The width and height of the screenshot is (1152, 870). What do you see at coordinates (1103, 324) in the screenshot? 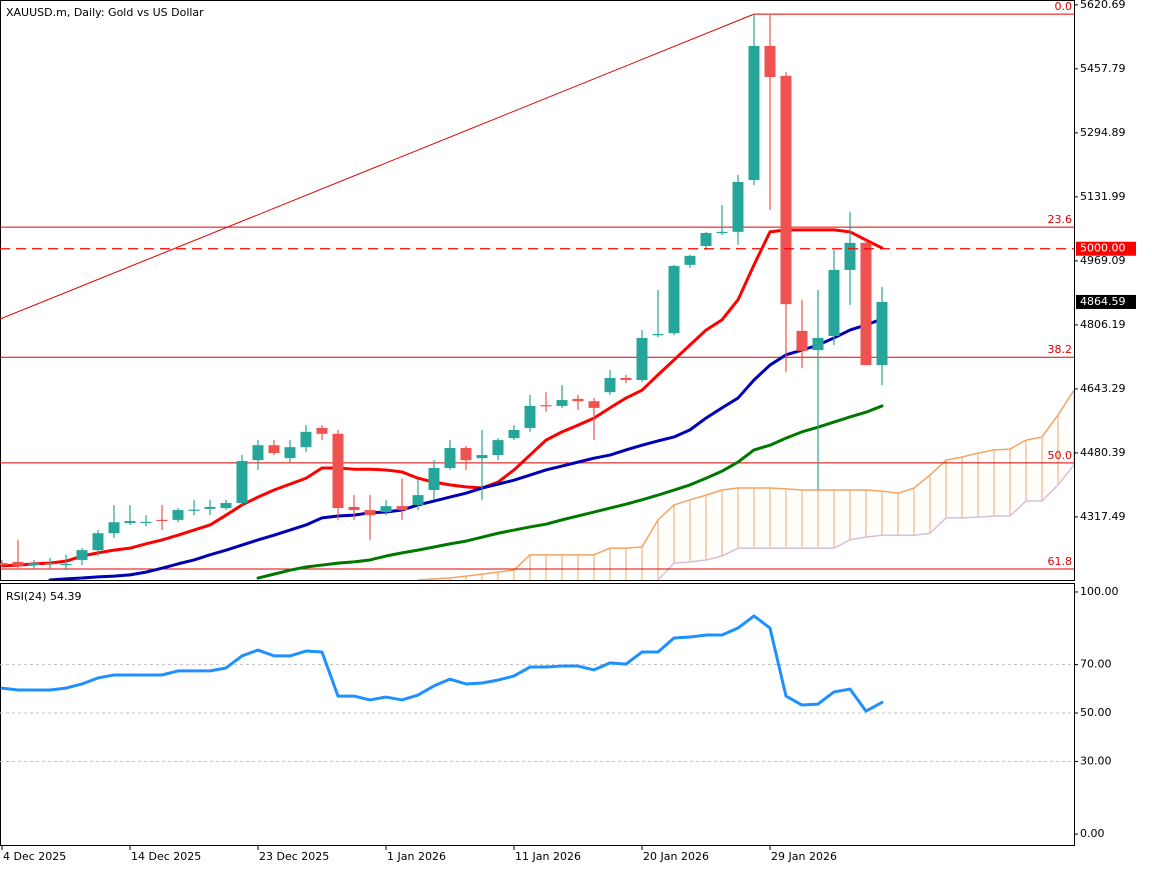
I see `y-tick-label: 4806.19` at bounding box center [1103, 324].